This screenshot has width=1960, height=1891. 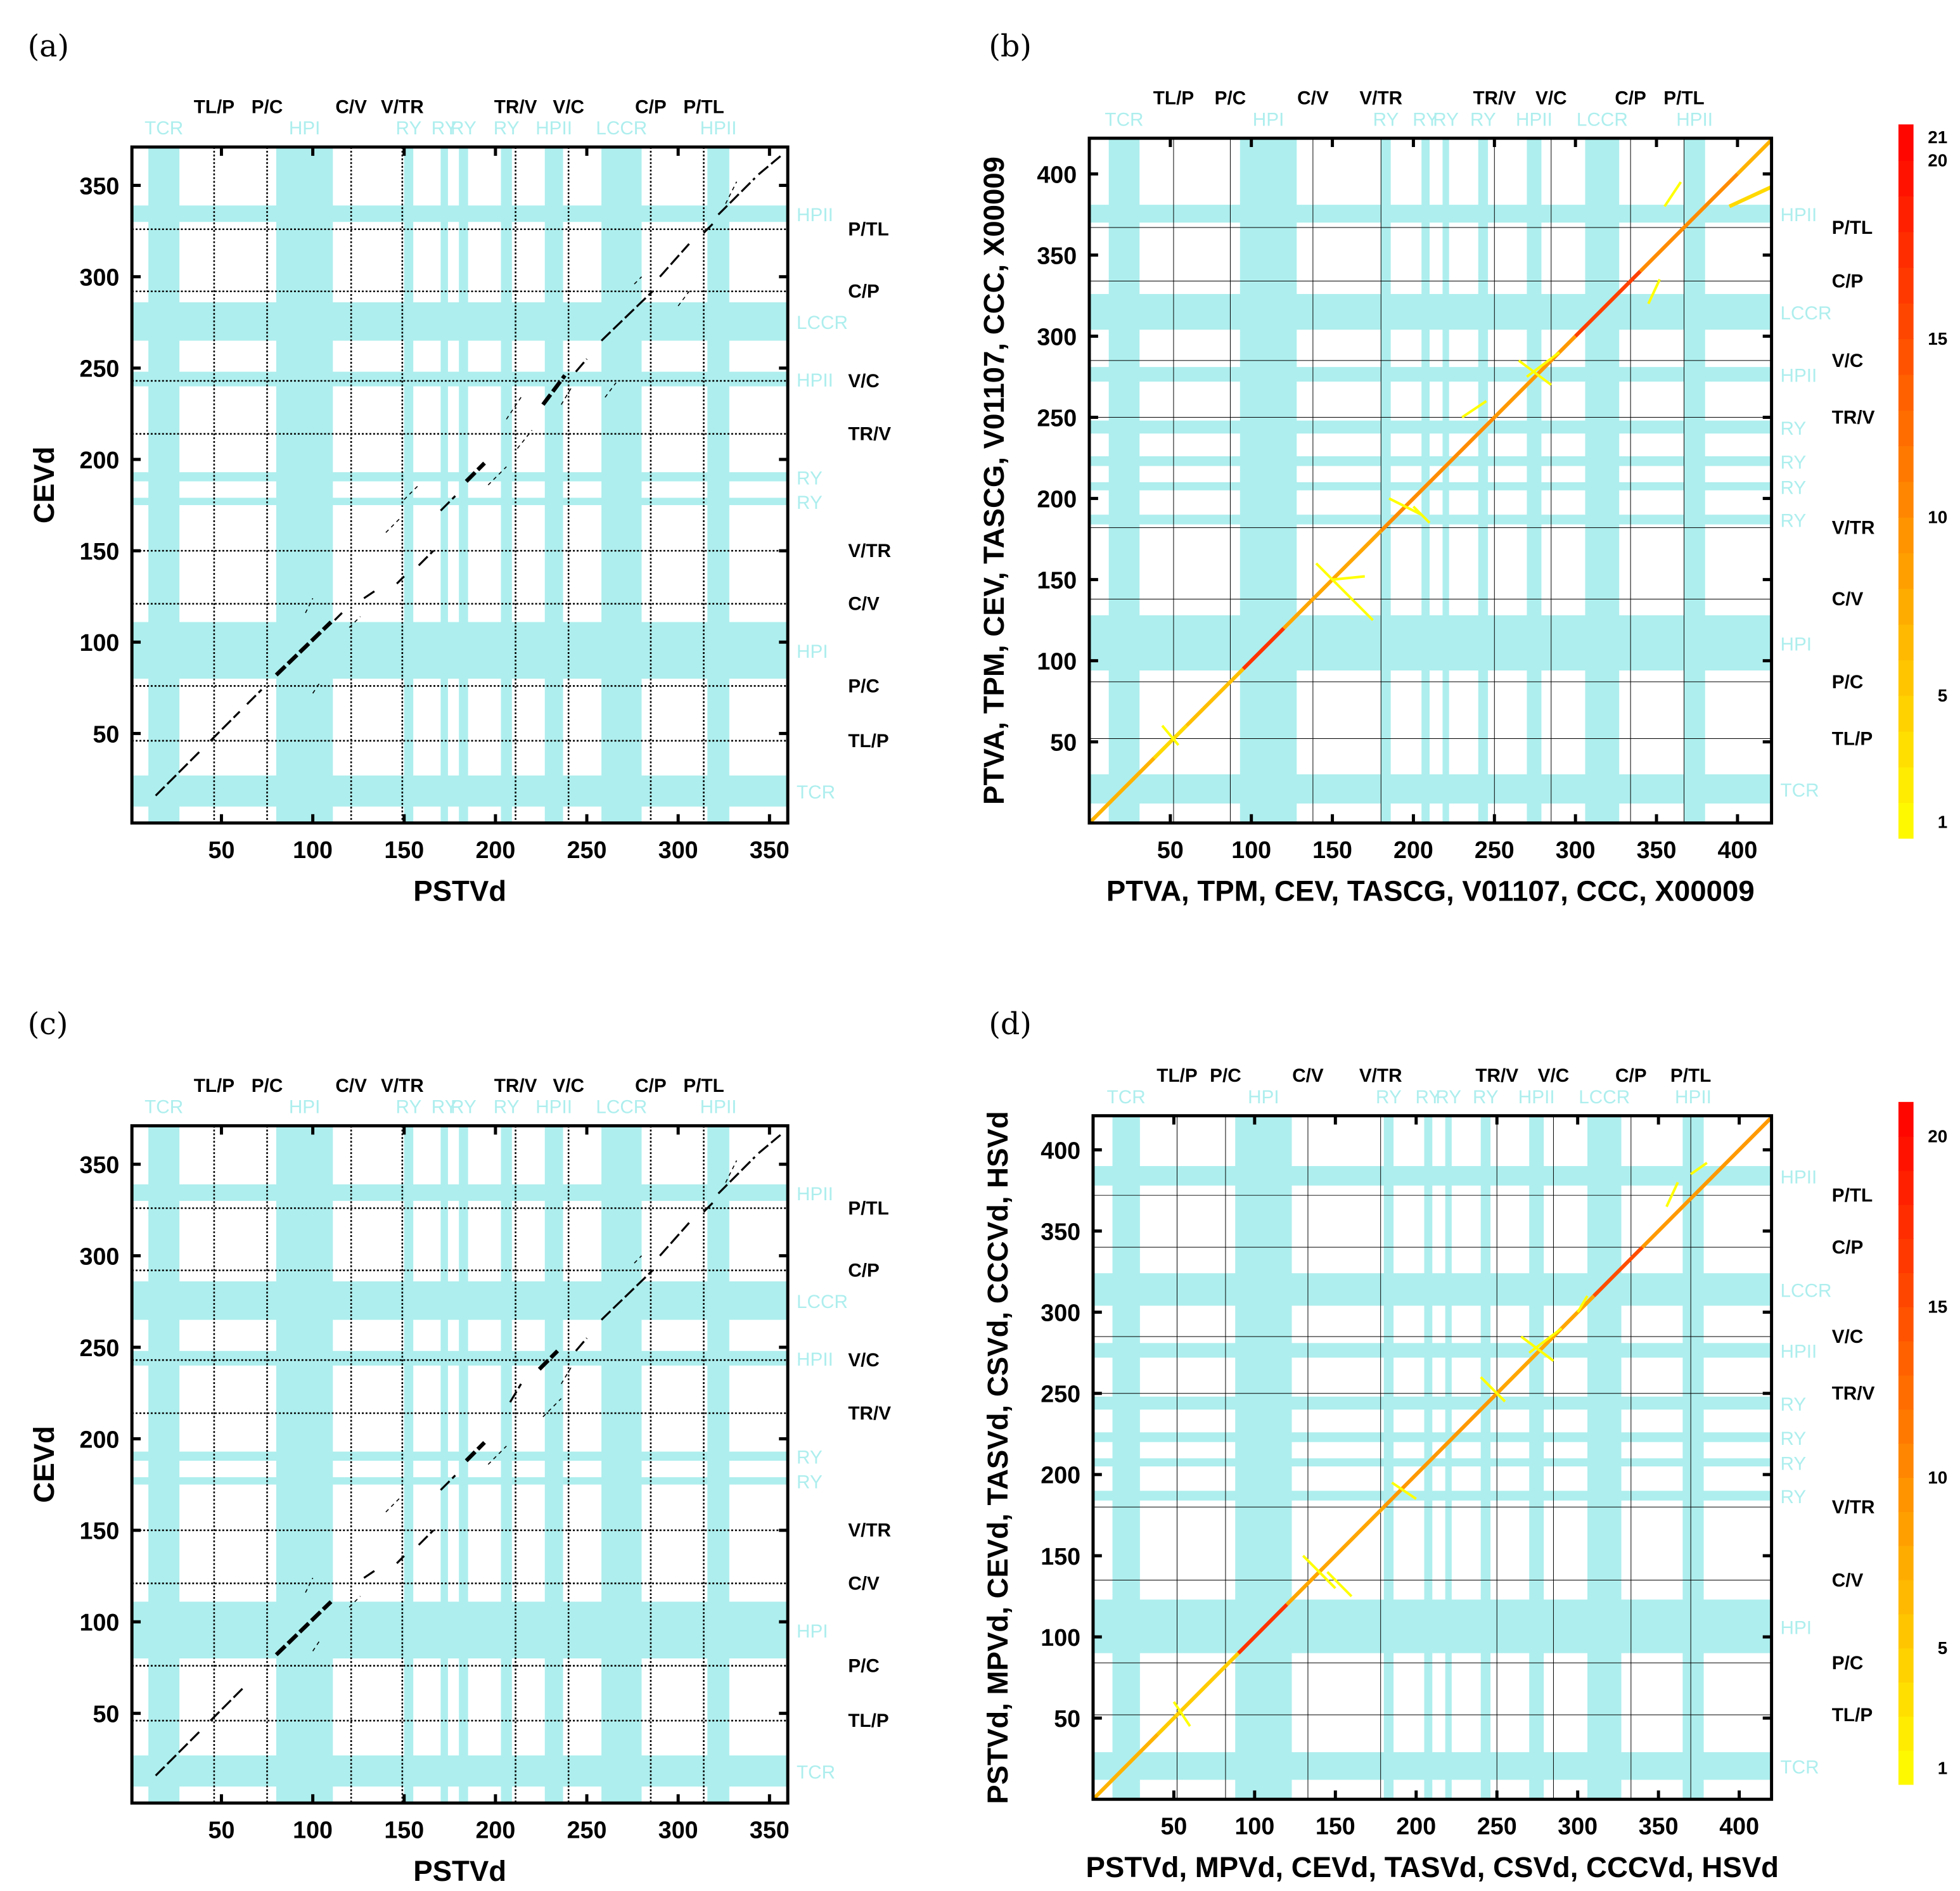 What do you see at coordinates (463, 1464) in the screenshot?
I see `band-ry-vertical` at bounding box center [463, 1464].